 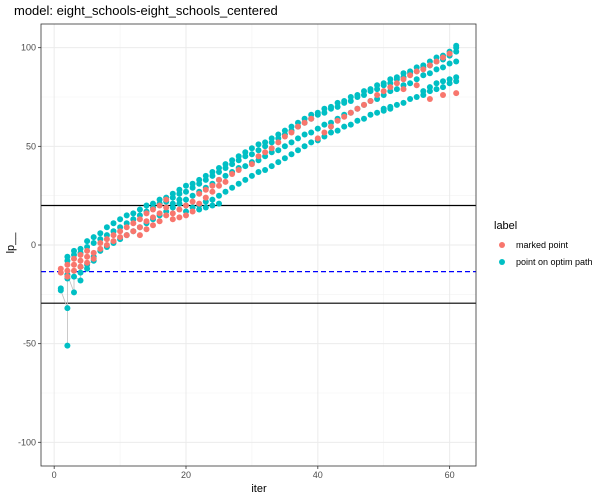 What do you see at coordinates (28, 48) in the screenshot?
I see `y-tick-label: 100` at bounding box center [28, 48].